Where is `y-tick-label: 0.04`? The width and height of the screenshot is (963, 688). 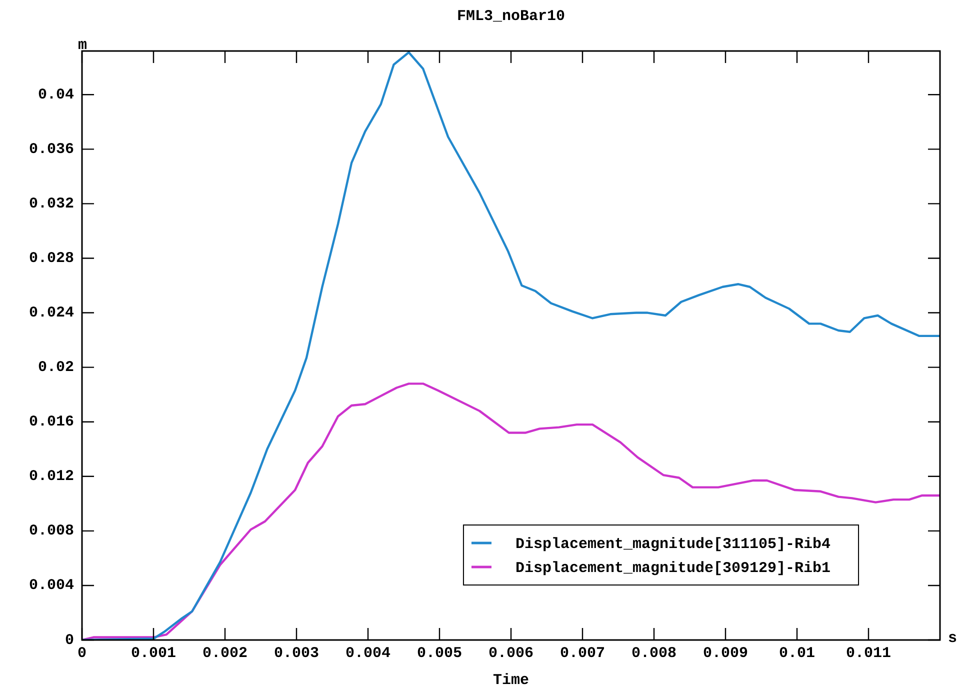 y-tick-label: 0.04 is located at coordinates (56, 95).